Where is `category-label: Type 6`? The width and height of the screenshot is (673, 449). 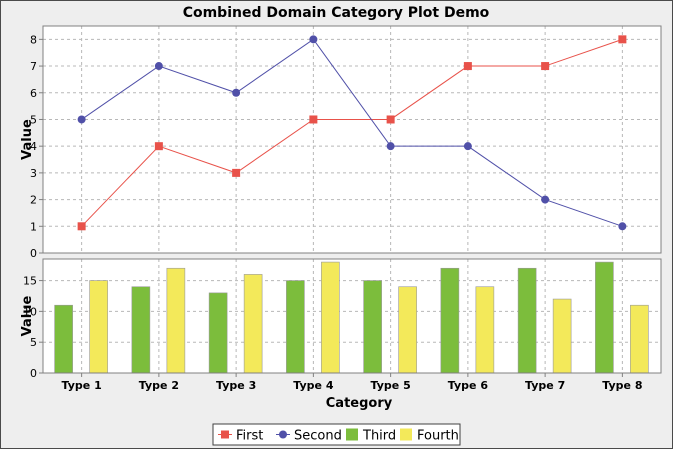 category-label: Type 6 is located at coordinates (468, 385).